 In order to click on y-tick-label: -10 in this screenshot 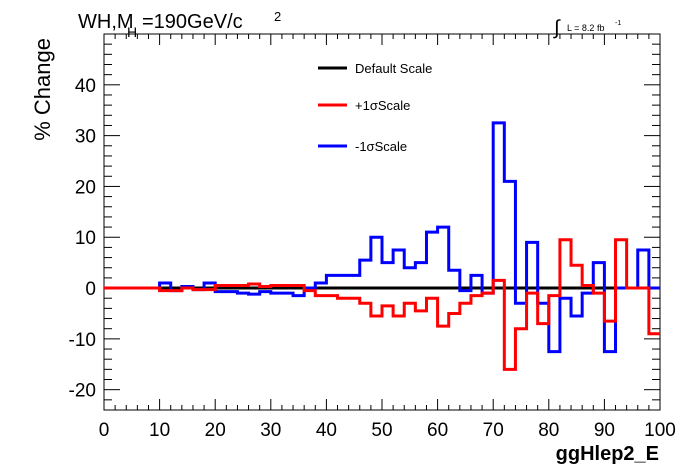, I will do `click(82, 340)`.